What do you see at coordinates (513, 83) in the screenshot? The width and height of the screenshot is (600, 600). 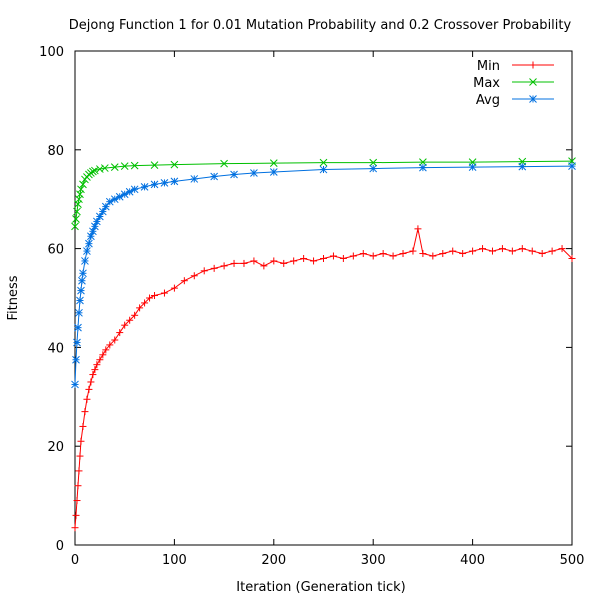 I see `legend: Min Max Avg` at bounding box center [513, 83].